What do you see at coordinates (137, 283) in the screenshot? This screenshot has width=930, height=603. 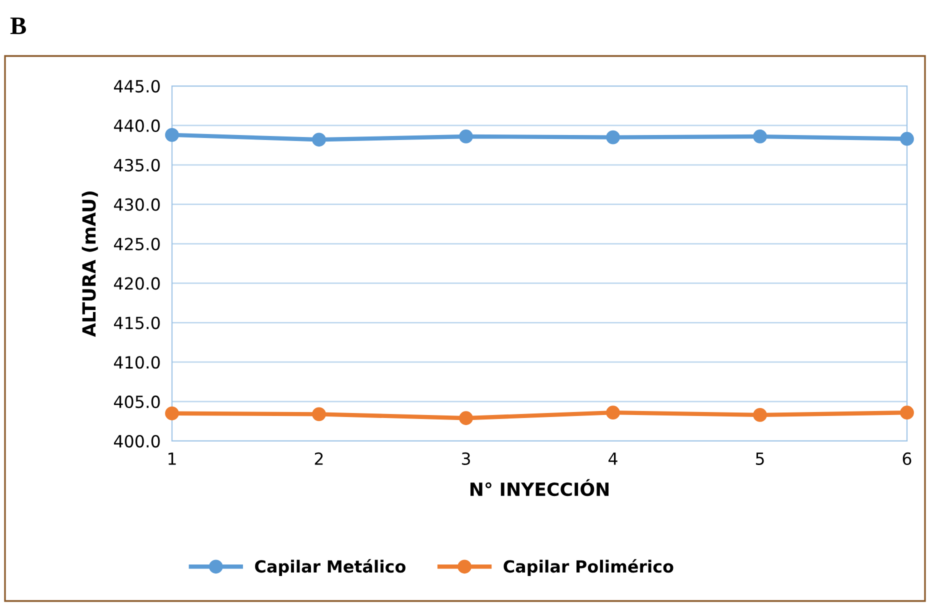 I see `y-tick-label: 420.0` at bounding box center [137, 283].